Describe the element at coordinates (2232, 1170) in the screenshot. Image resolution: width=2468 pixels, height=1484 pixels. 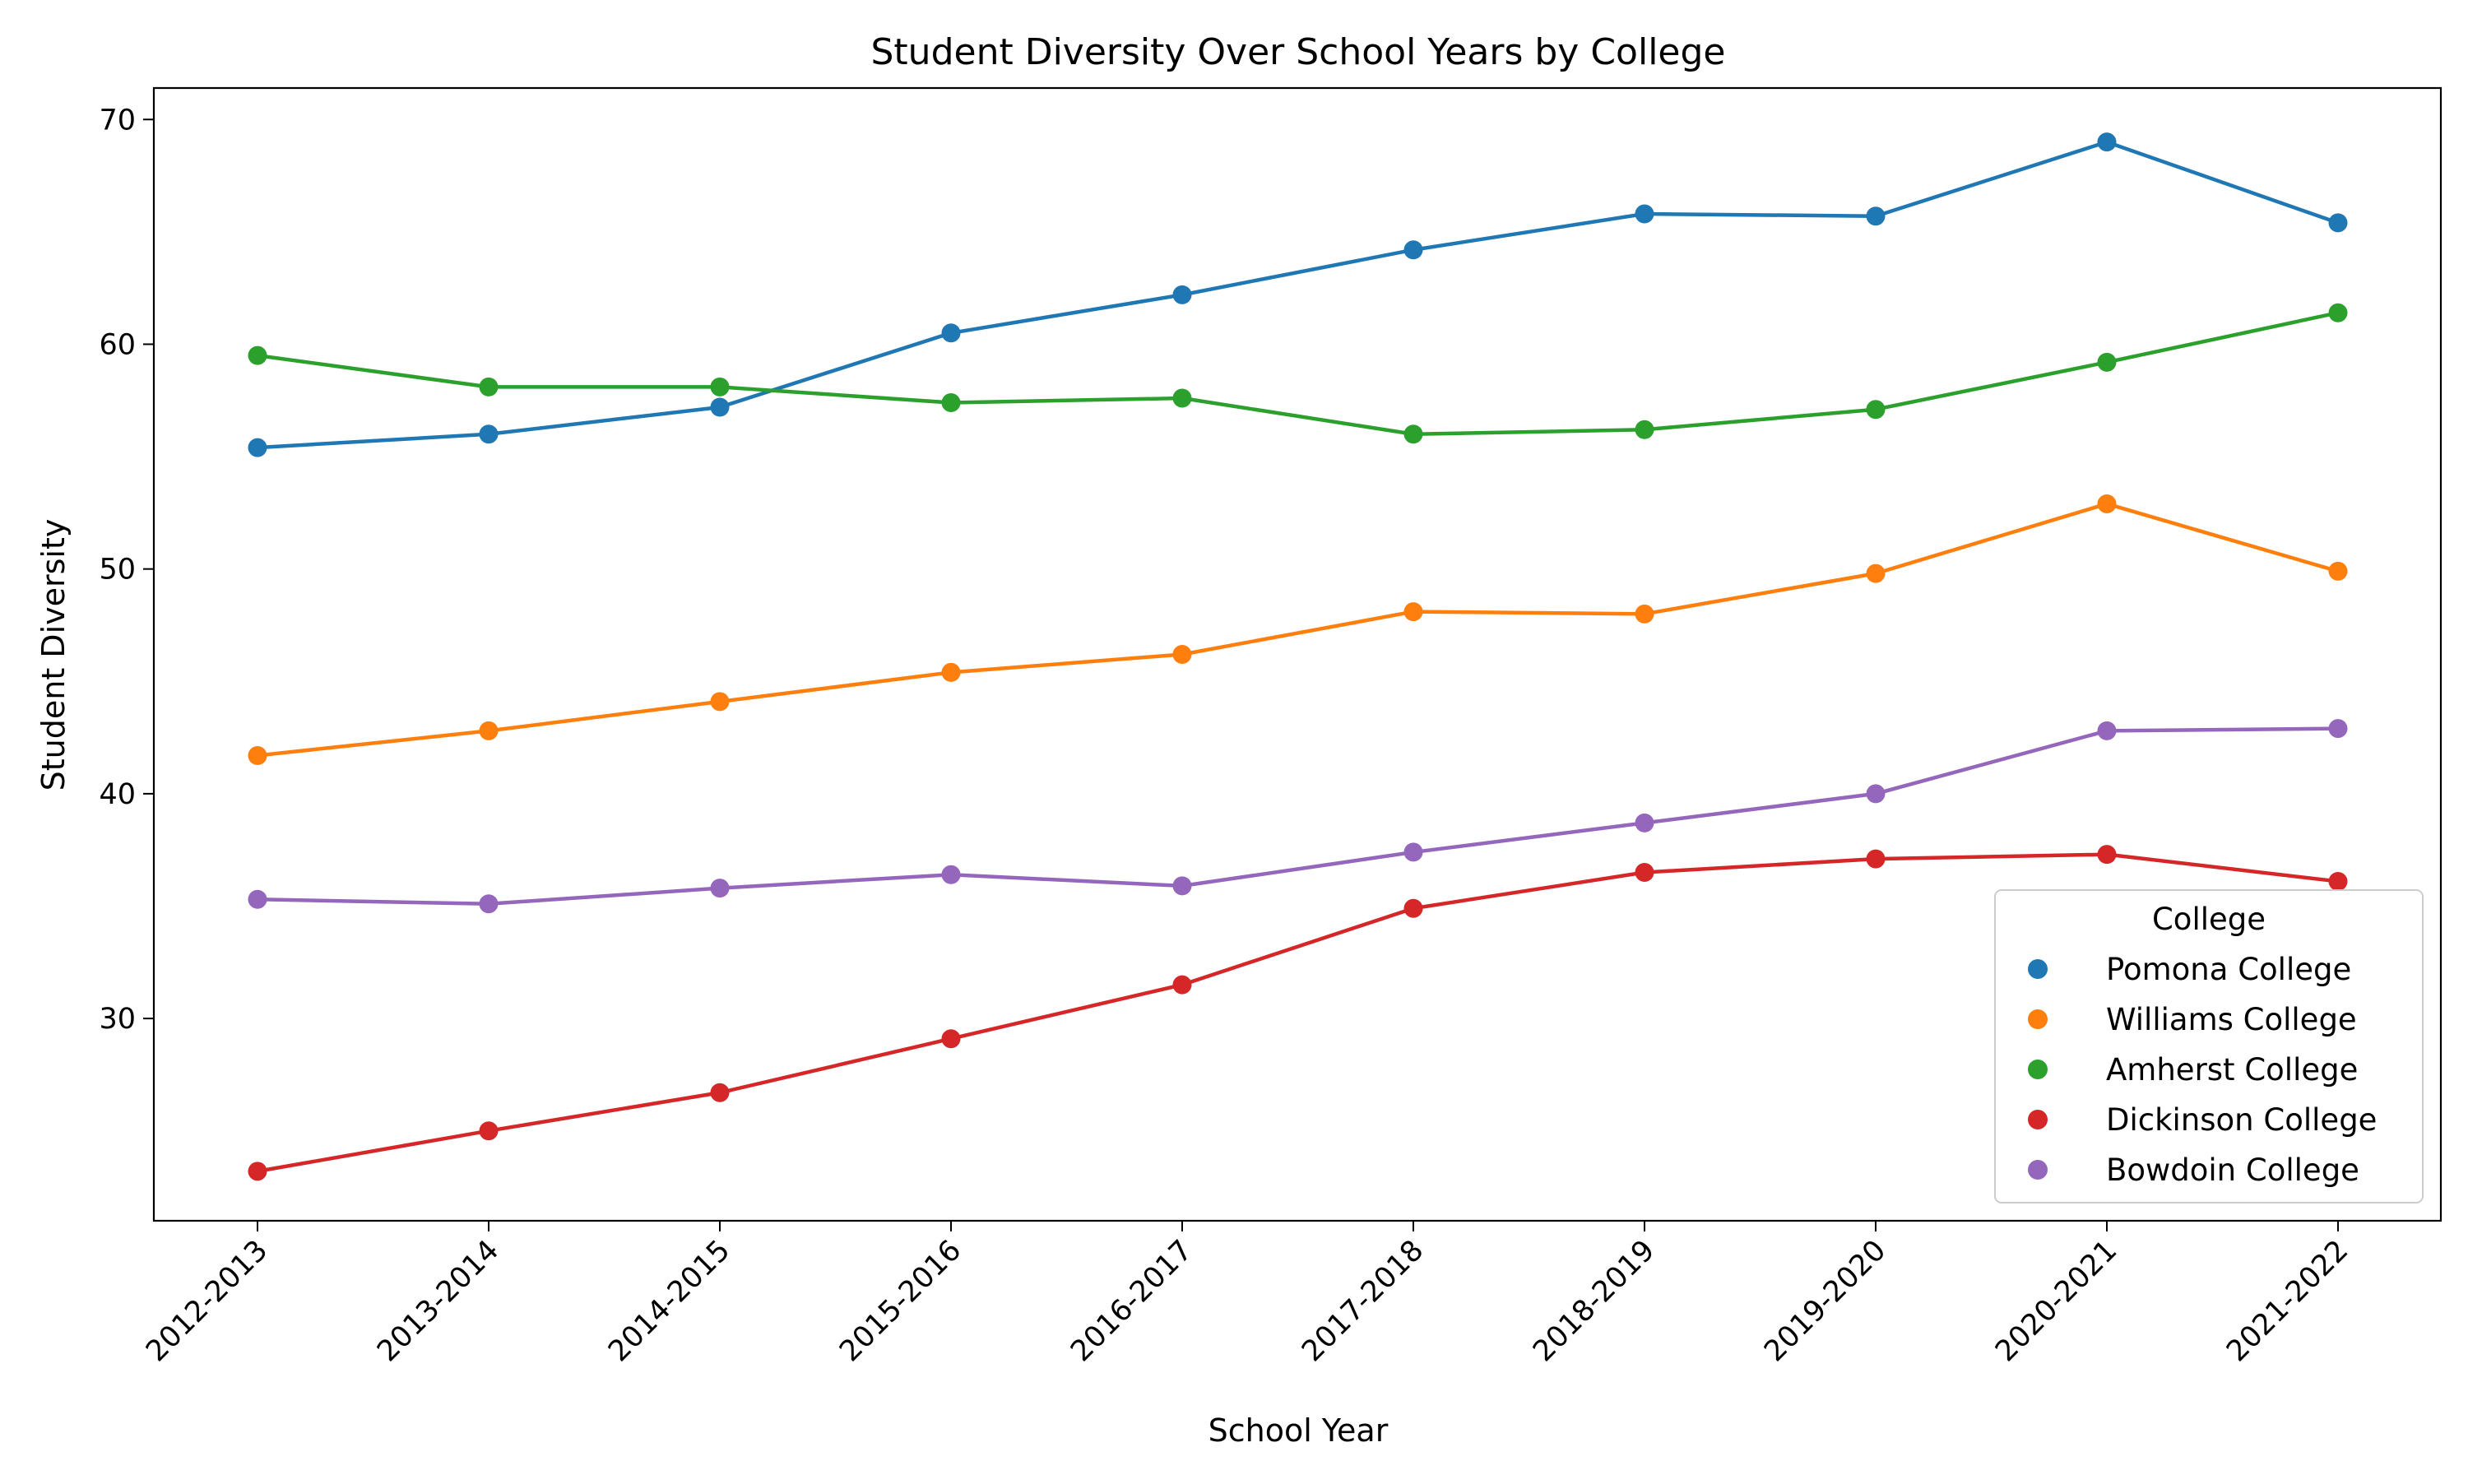
I see `legend-entry: Bowdoin College` at that location.